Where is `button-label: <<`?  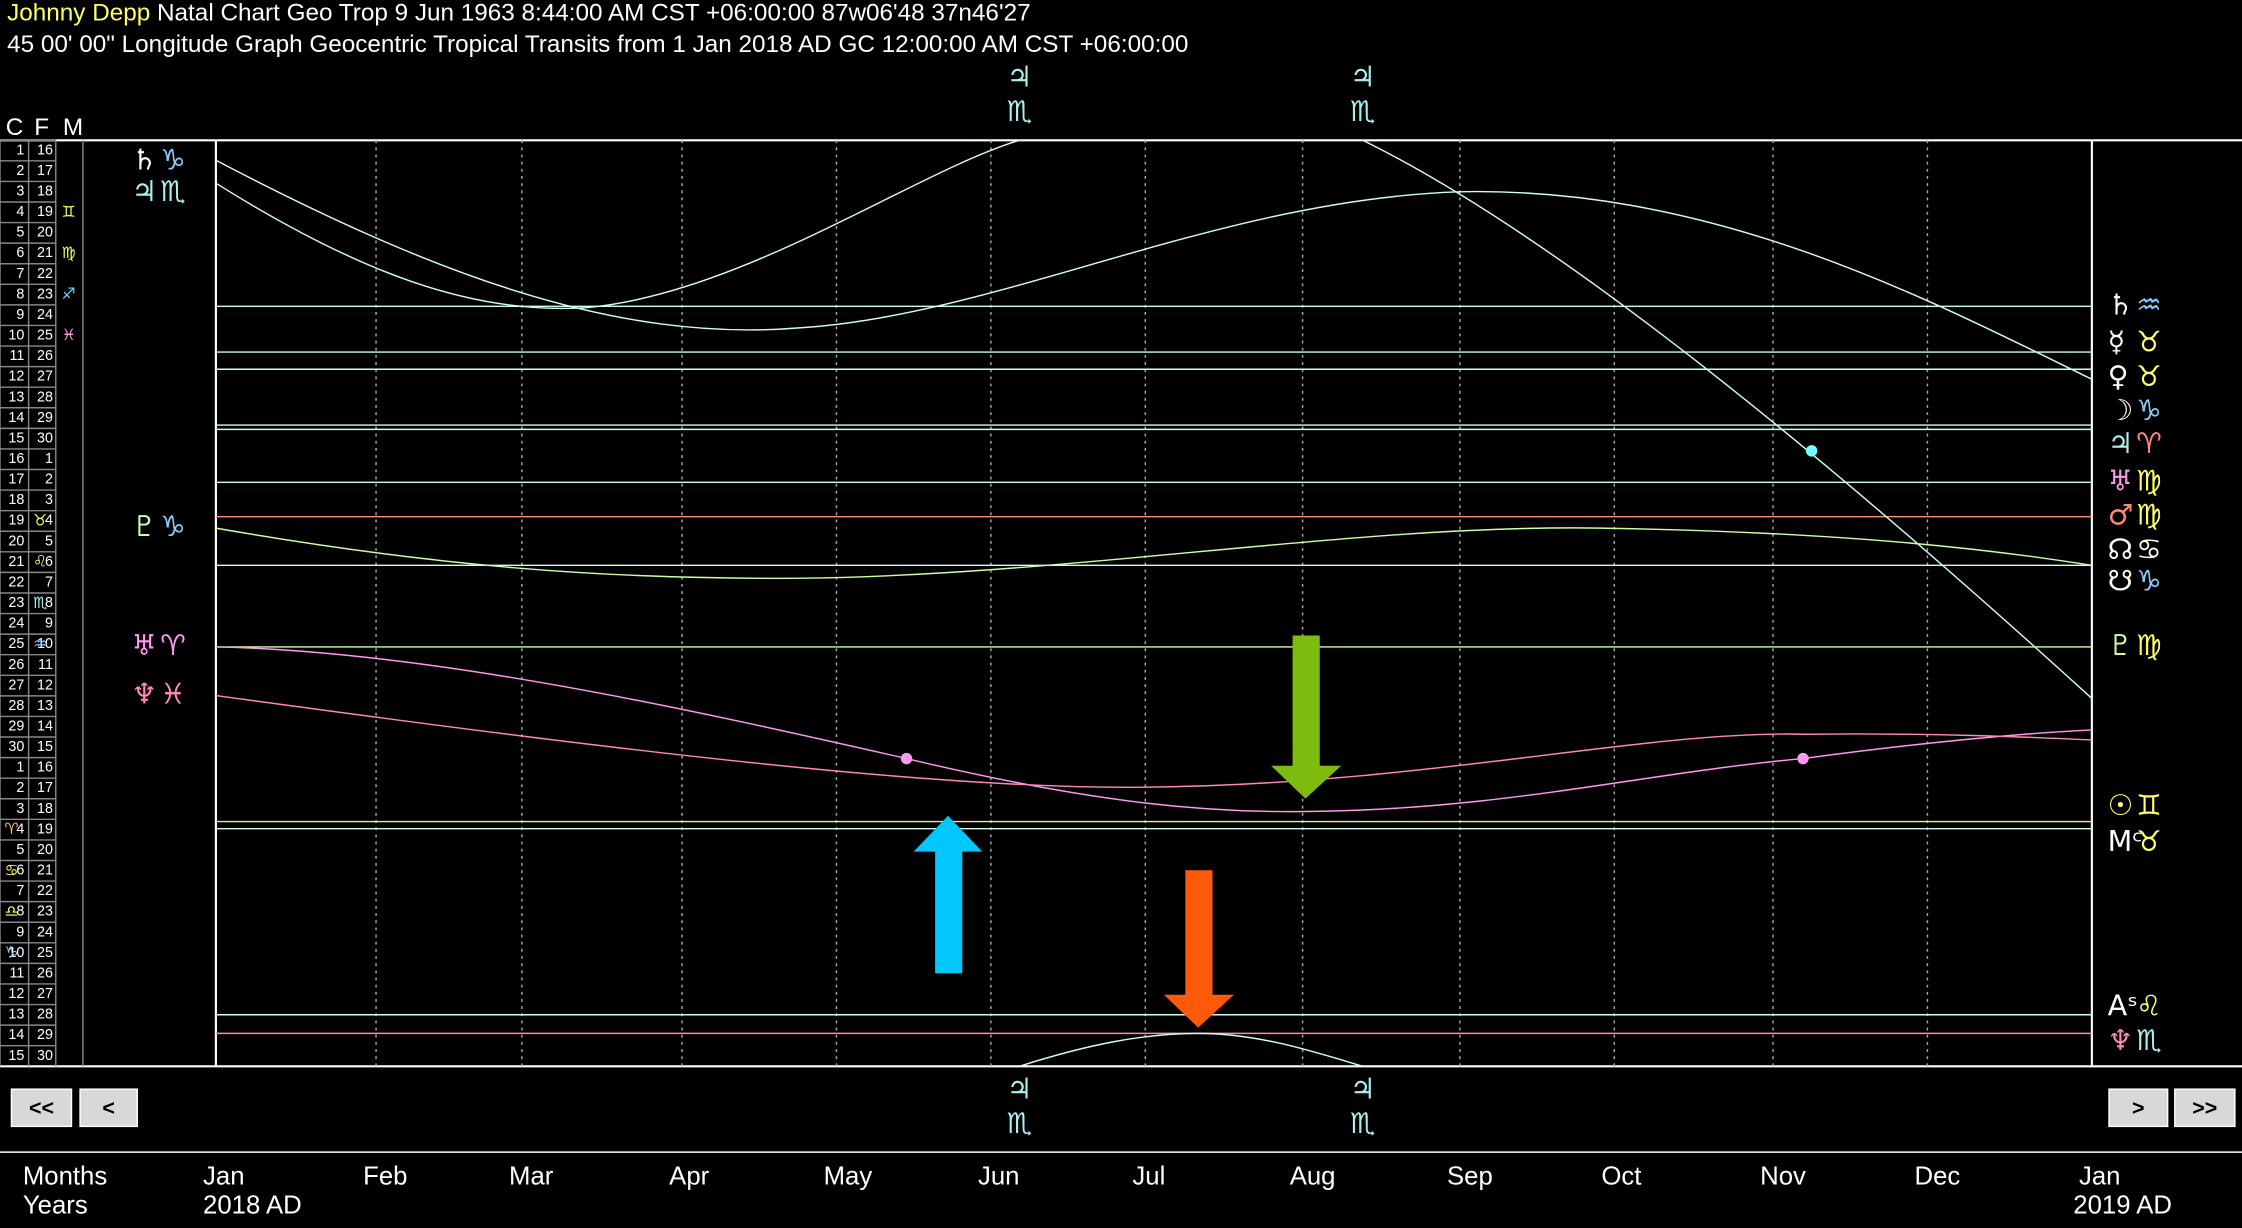
button-label: << is located at coordinates (41, 1108).